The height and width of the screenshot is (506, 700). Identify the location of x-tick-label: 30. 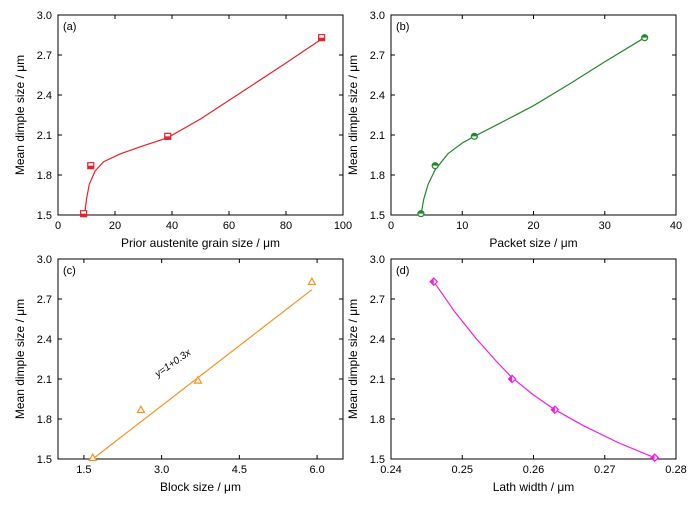
(605, 226).